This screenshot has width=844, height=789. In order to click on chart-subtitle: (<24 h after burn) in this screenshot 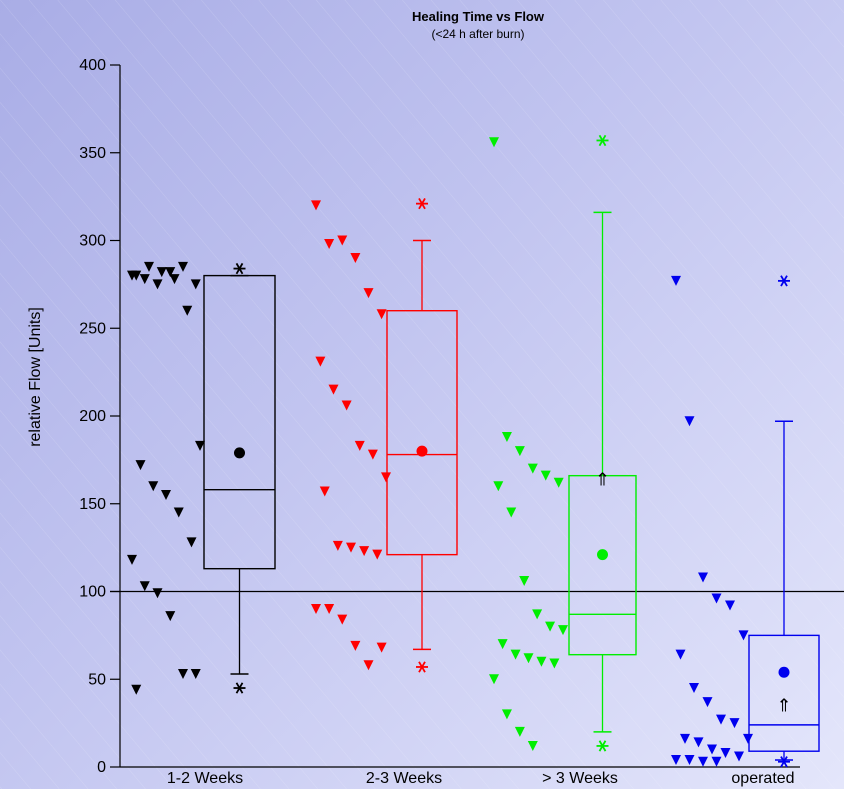, I will do `click(477, 34)`.